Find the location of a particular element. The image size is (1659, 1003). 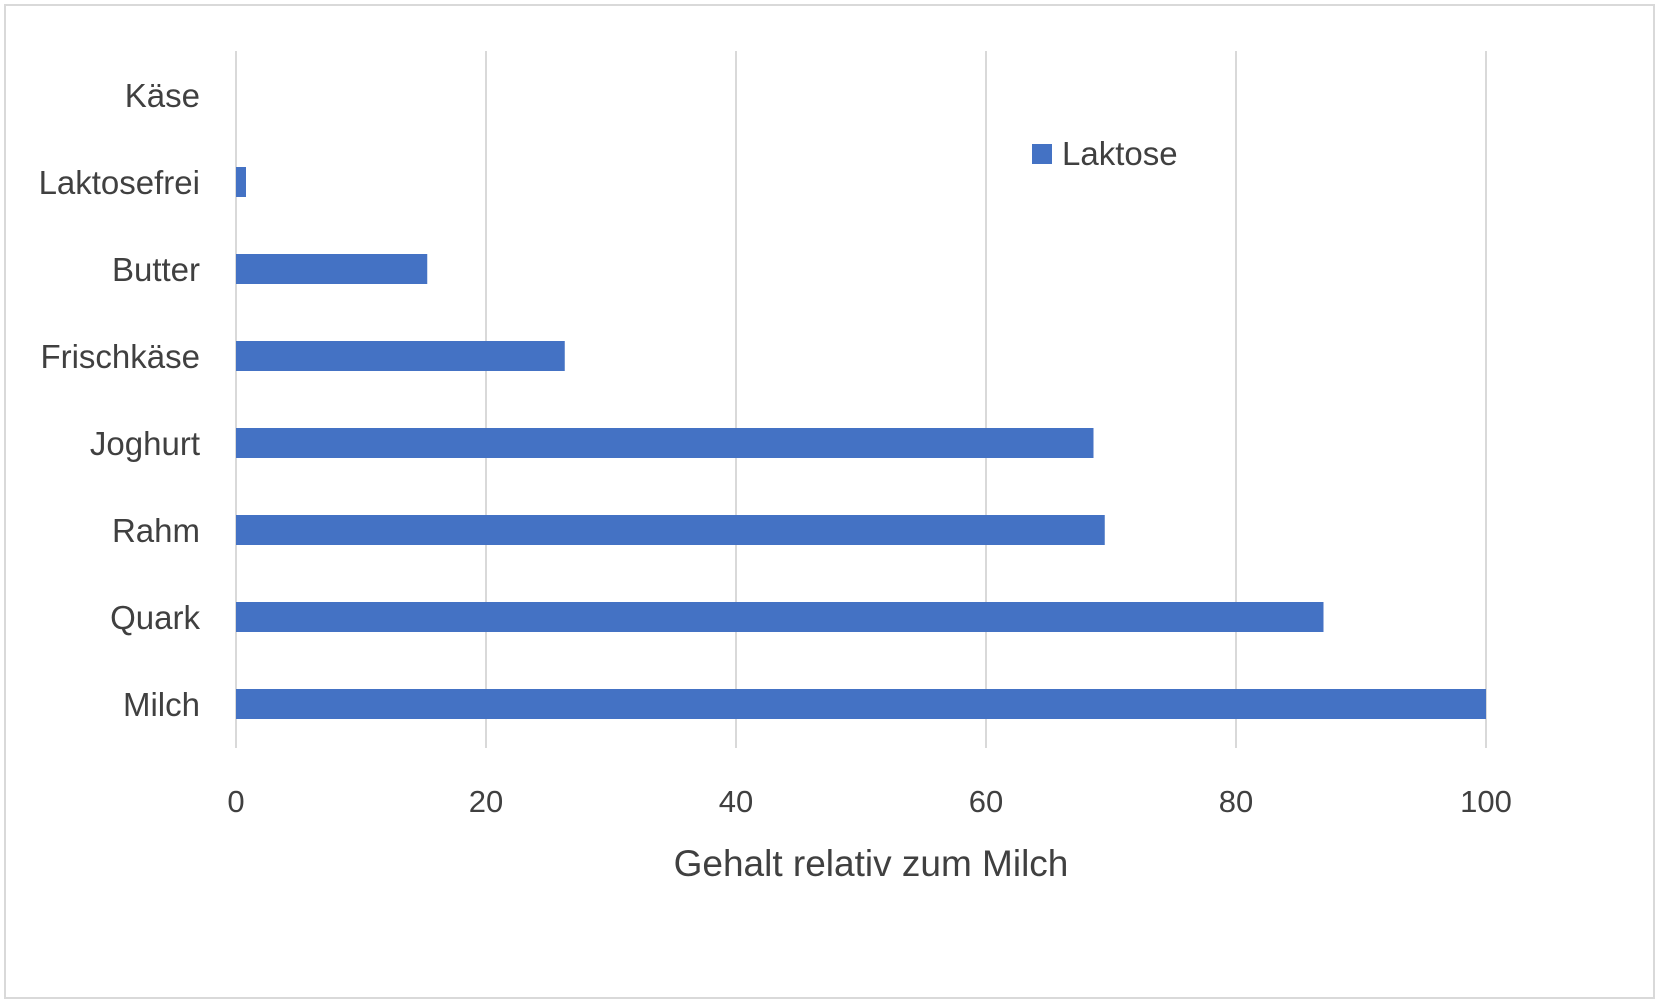

legend: Laktose is located at coordinates (1105, 153).